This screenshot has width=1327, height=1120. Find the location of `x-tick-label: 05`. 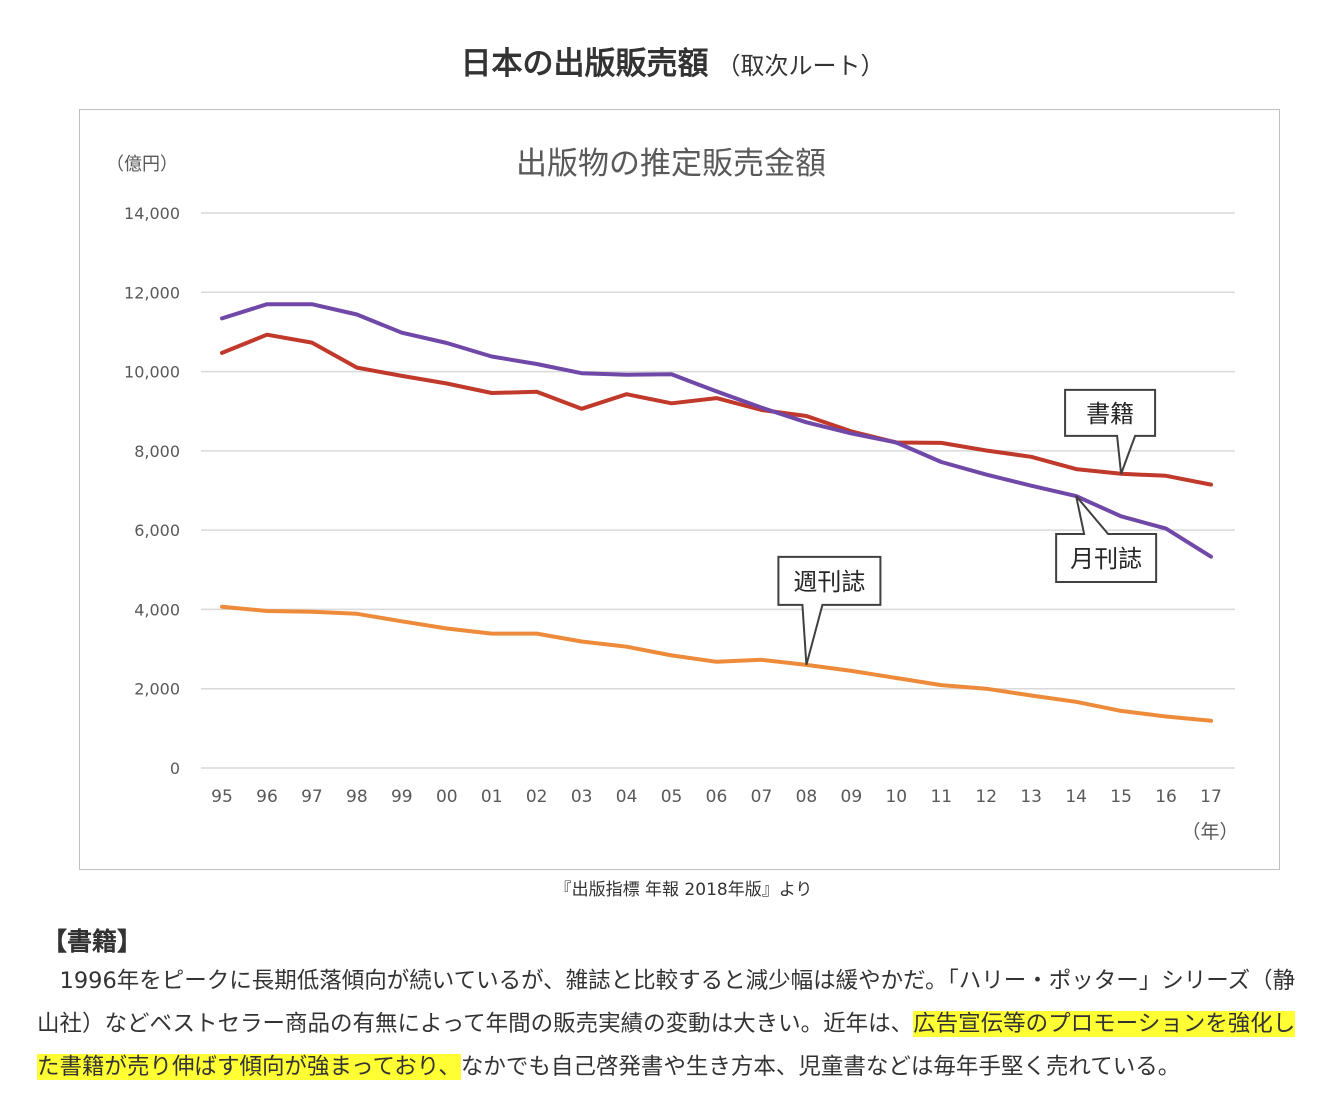

x-tick-label: 05 is located at coordinates (672, 797).